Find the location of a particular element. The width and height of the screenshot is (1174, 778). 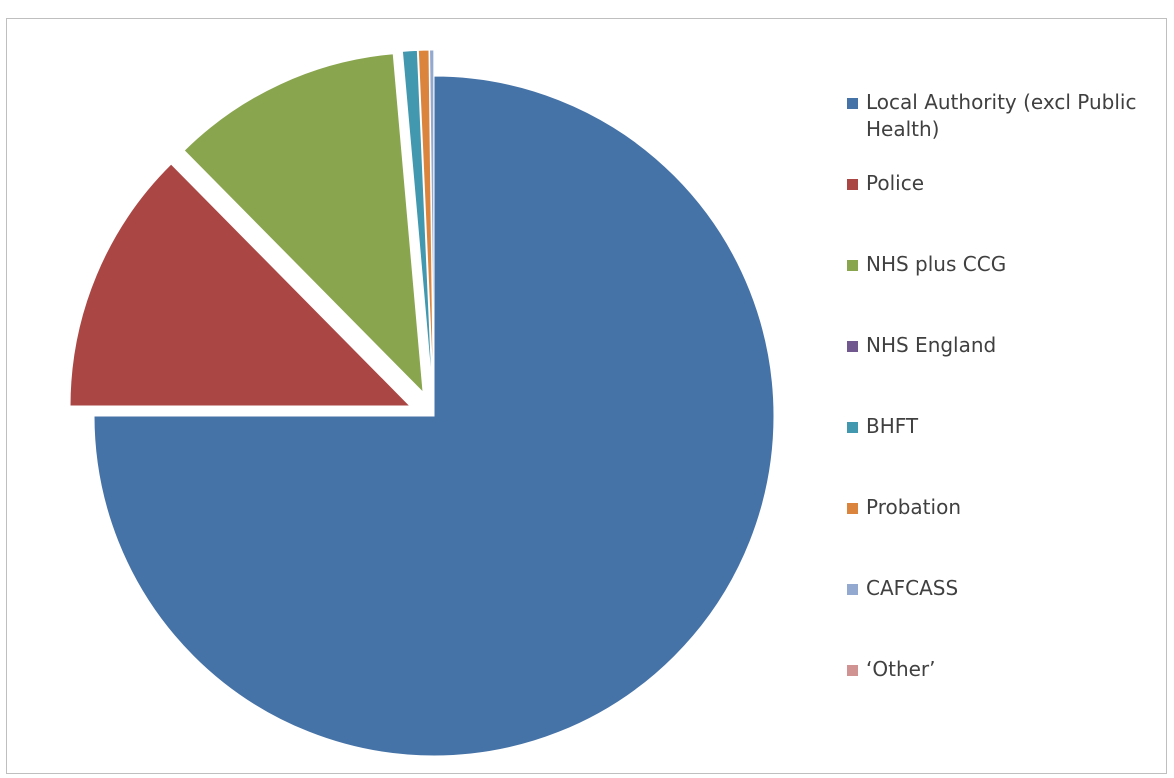

legend-item-local-authority-excl-public-health: Local Authority (excl Public Health) is located at coordinates (1006, 129).